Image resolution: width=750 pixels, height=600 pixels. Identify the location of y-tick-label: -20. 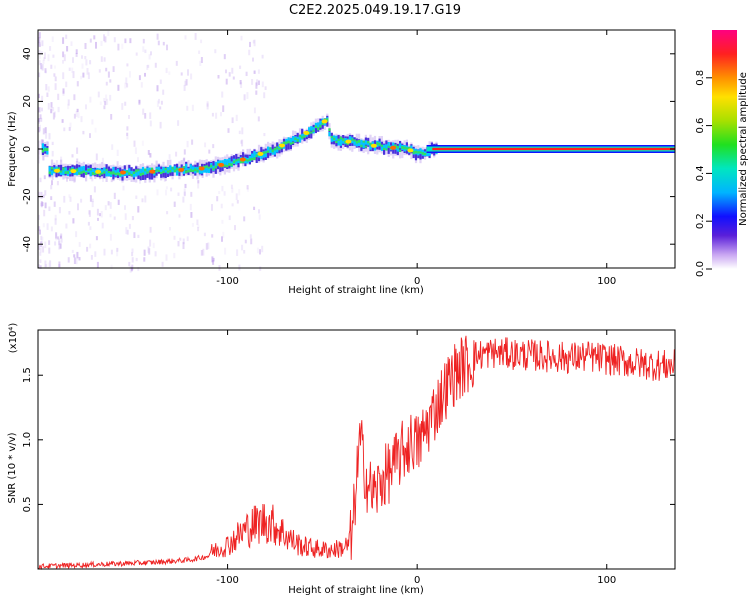
(27, 196).